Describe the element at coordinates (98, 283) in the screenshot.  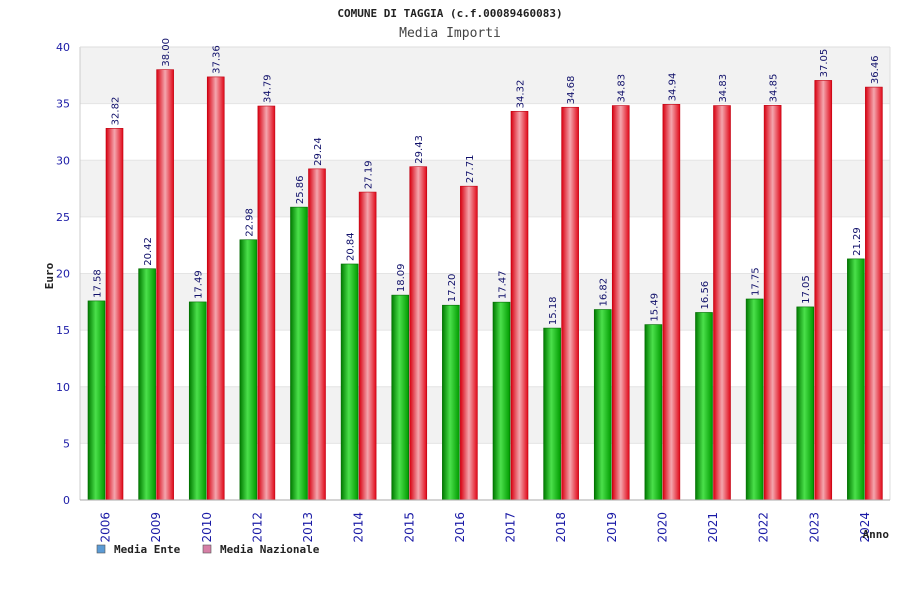
I see `data-label: 17.58` at that location.